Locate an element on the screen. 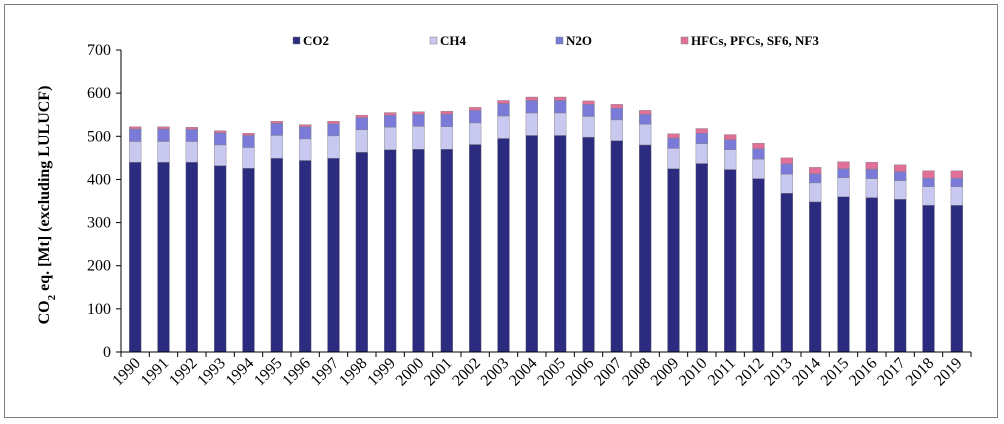 This screenshot has height=424, width=1004. legend-item: CH4 is located at coordinates (448, 40).